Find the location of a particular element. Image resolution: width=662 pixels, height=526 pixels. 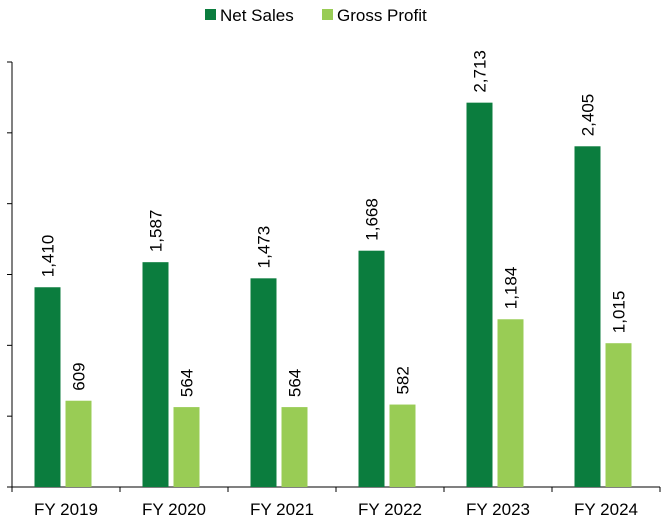

legend-label: Gross Profit is located at coordinates (382, 15).